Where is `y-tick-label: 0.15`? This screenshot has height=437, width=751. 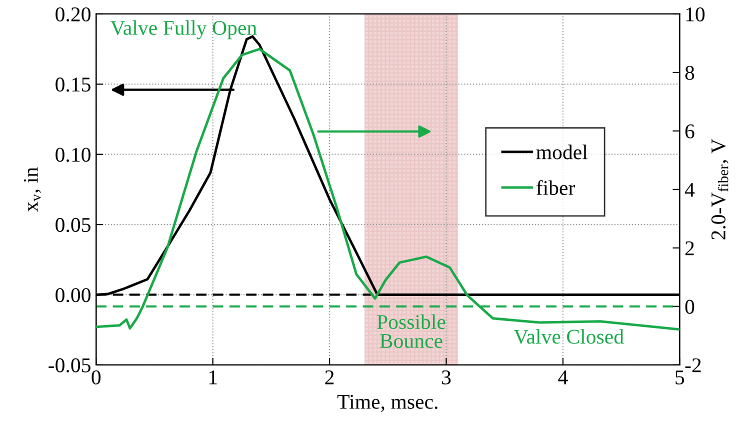
y-tick-label: 0.15 is located at coordinates (73, 85).